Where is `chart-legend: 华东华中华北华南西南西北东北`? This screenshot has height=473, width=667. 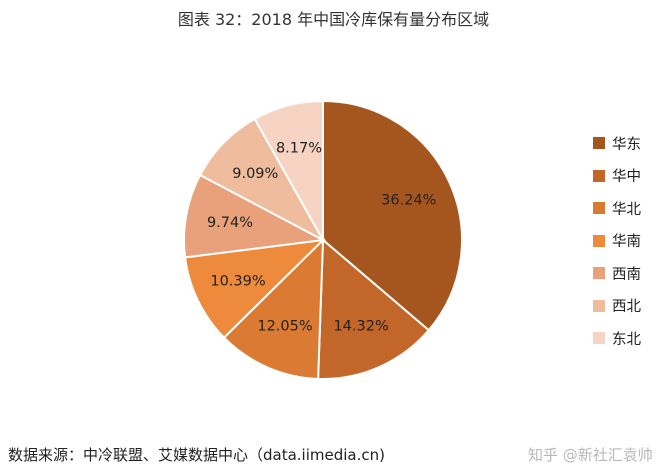
chart-legend: 华东华中华北华南西南西北东北 is located at coordinates (617, 241).